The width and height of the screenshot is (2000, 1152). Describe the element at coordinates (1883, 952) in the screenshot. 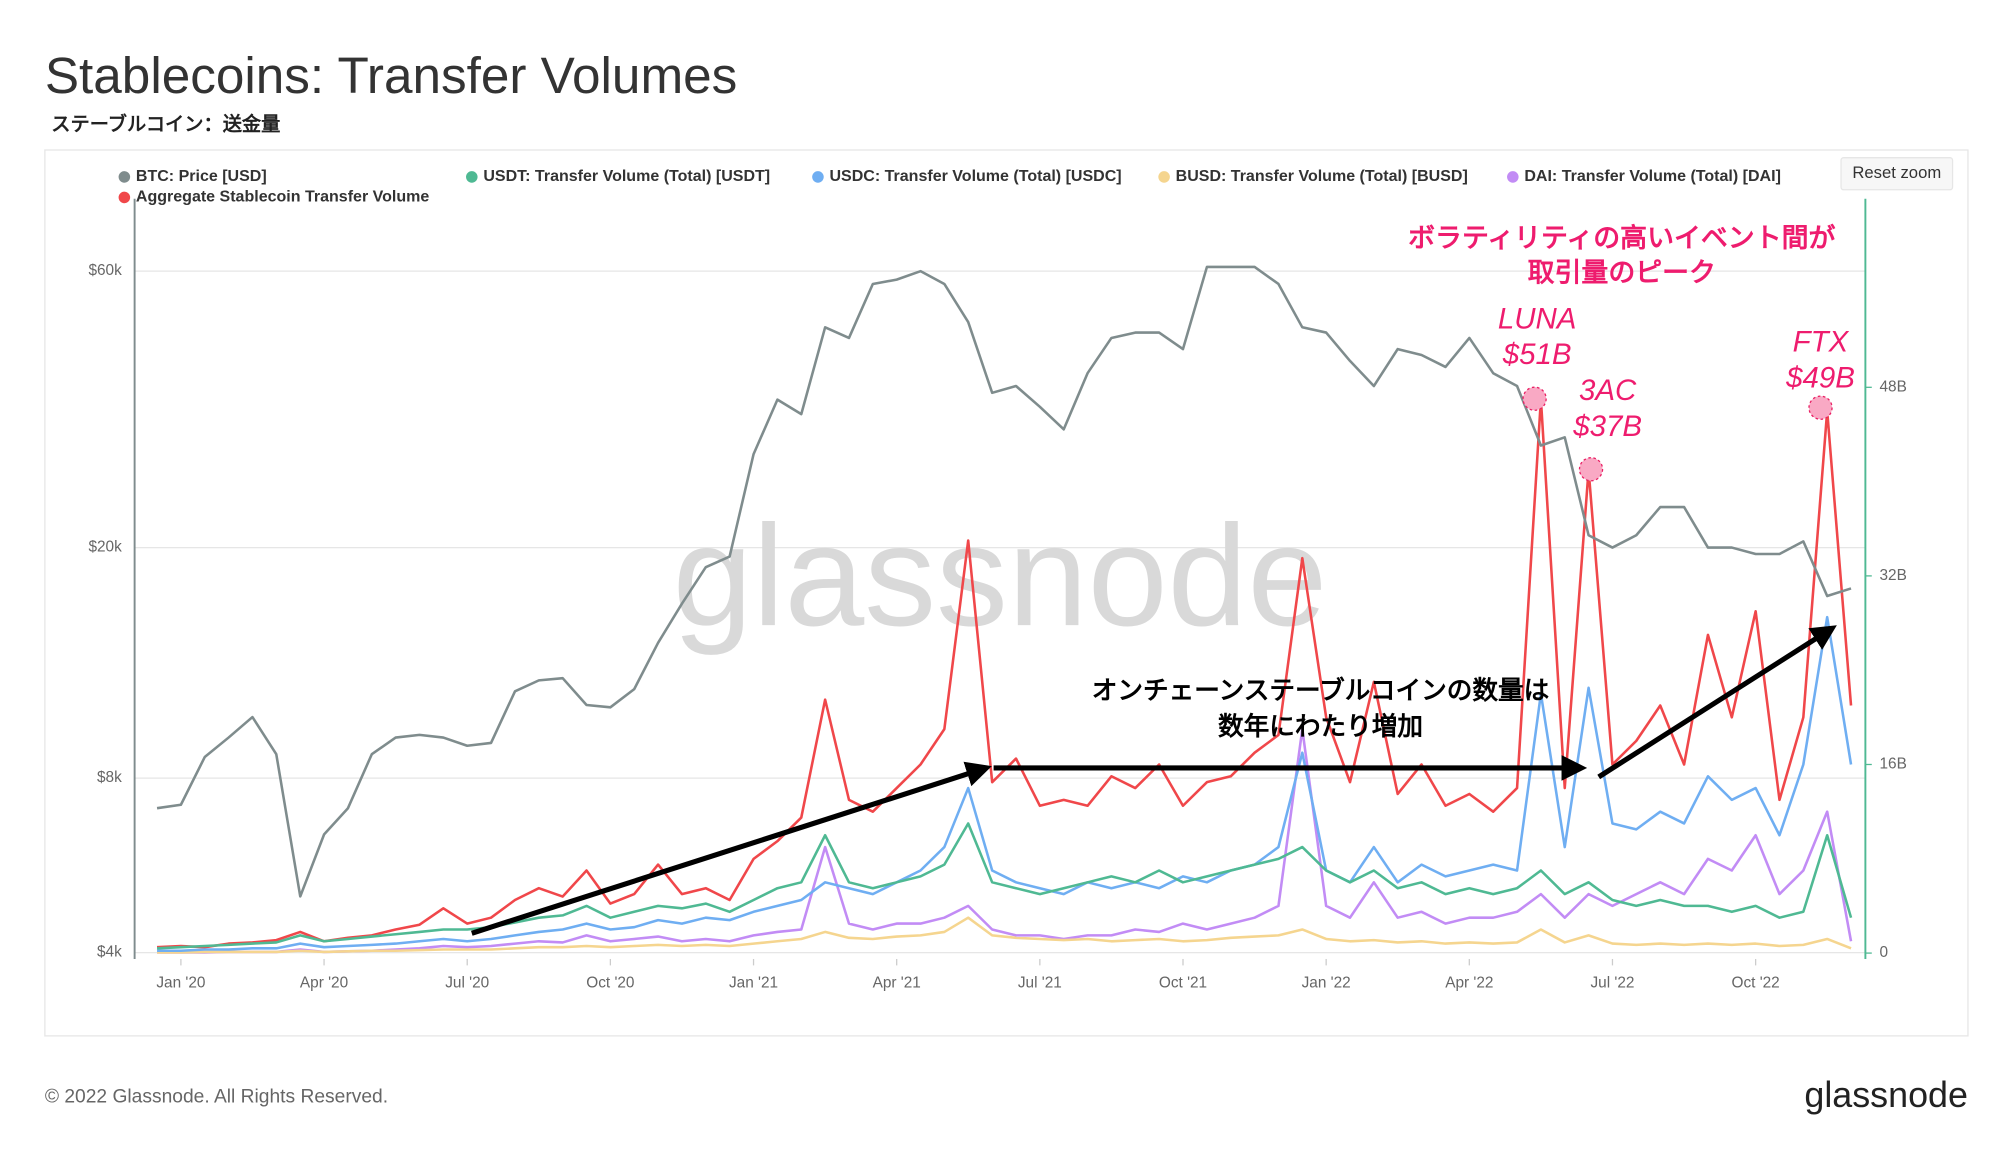

I see `y2-tick-label: 0` at that location.